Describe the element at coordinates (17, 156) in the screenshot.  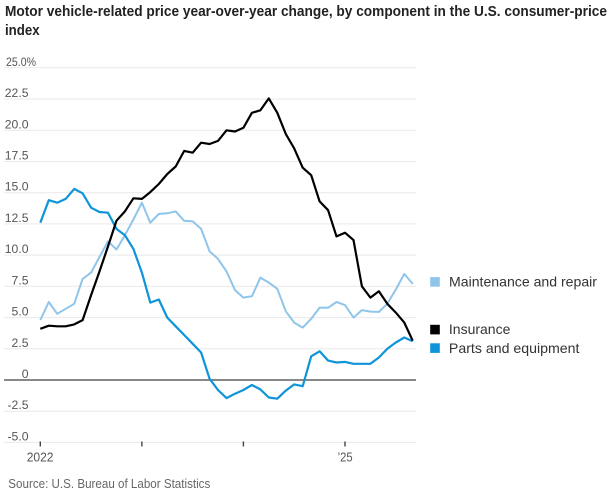
I see `svg-text: 17.5` at that location.